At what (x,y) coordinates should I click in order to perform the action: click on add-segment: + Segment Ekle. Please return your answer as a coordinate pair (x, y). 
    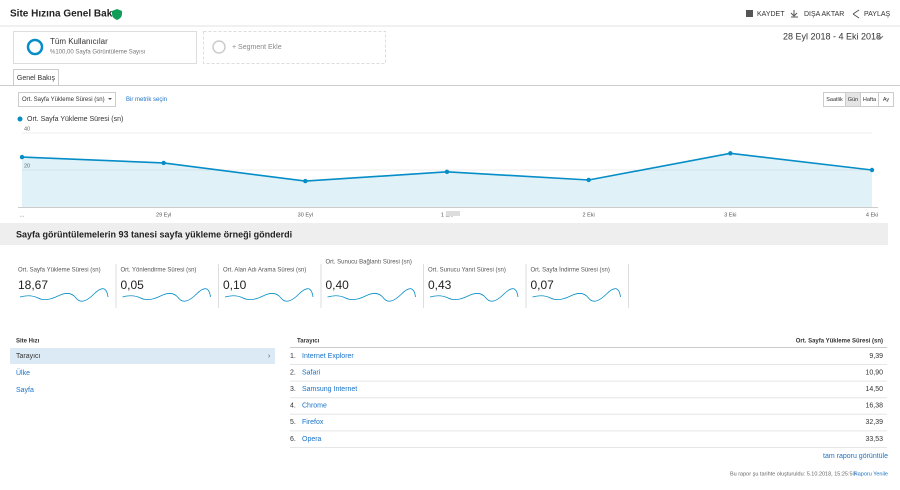
    Looking at the image, I should click on (257, 47).